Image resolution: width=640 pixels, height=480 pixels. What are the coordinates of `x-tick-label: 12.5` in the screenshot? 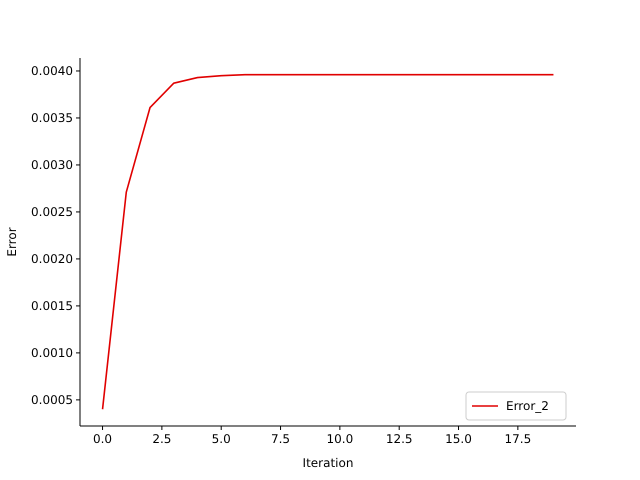 It's located at (399, 439).